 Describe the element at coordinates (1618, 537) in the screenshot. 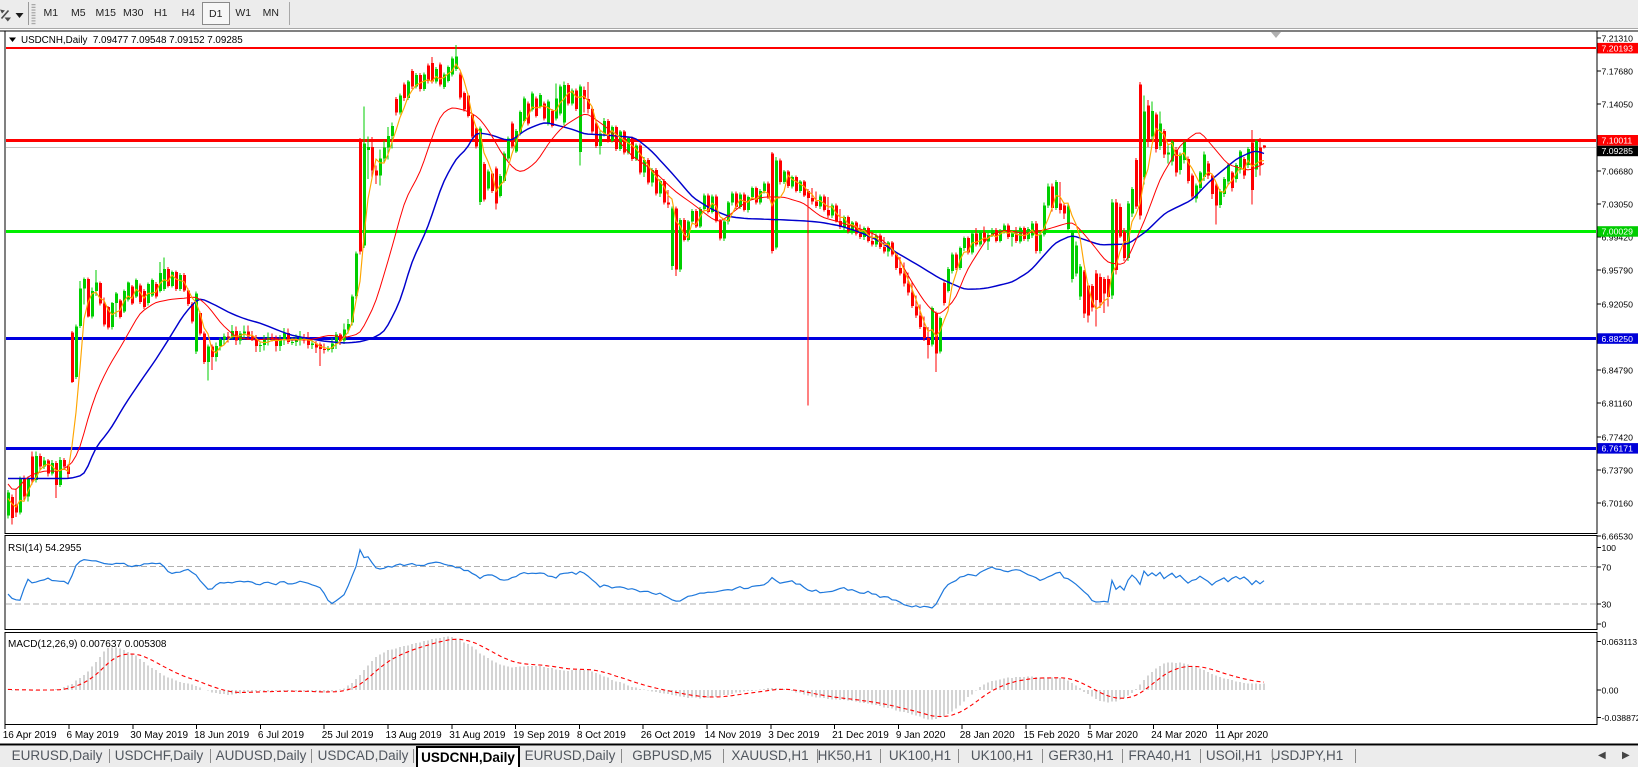

I see `svg-text: 6.66530` at that location.